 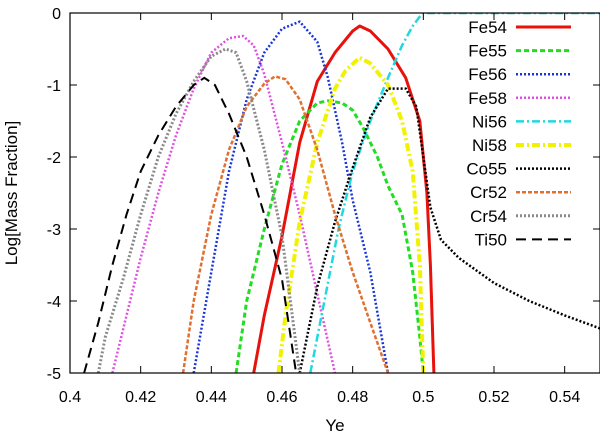 What do you see at coordinates (334, 425) in the screenshot?
I see `x-axis-title: Ye` at bounding box center [334, 425].